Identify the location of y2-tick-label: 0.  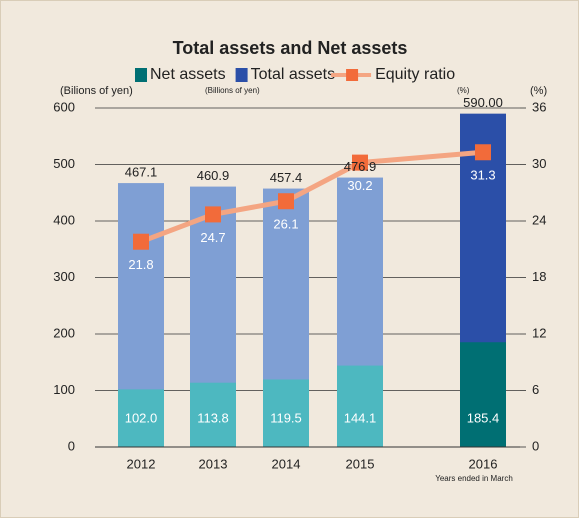
(535, 445).